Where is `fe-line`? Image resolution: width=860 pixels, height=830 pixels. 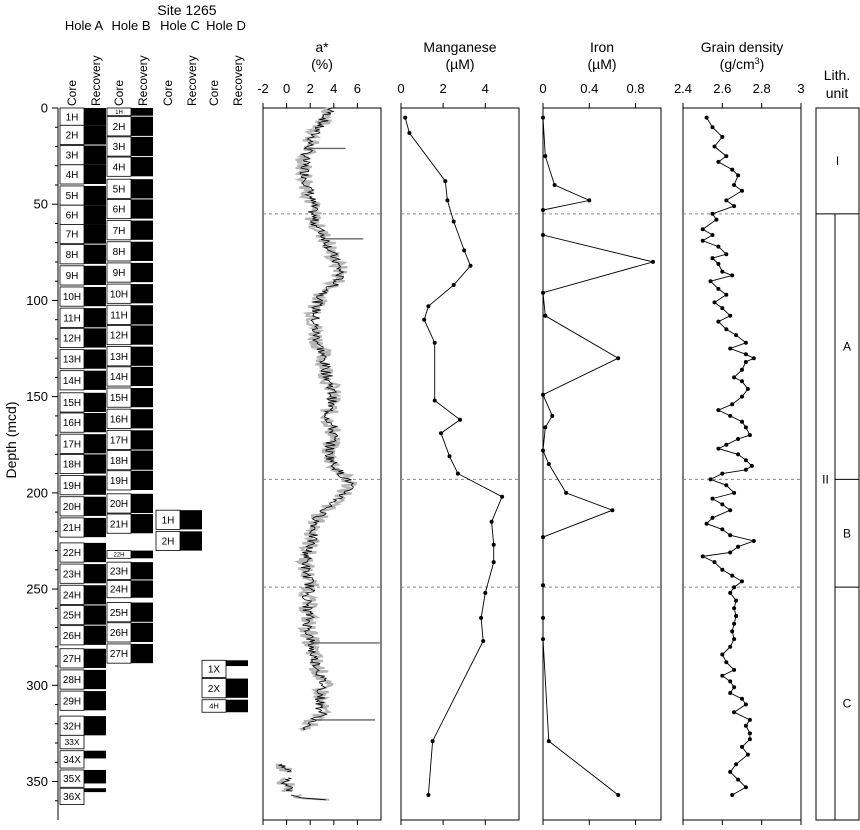
fe-line is located at coordinates (598, 456).